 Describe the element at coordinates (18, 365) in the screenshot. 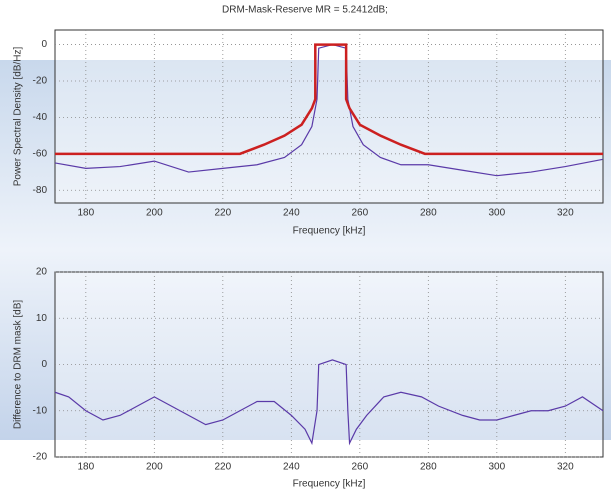

I see `y-axis-label: Difference to DRM mask [dB]` at that location.